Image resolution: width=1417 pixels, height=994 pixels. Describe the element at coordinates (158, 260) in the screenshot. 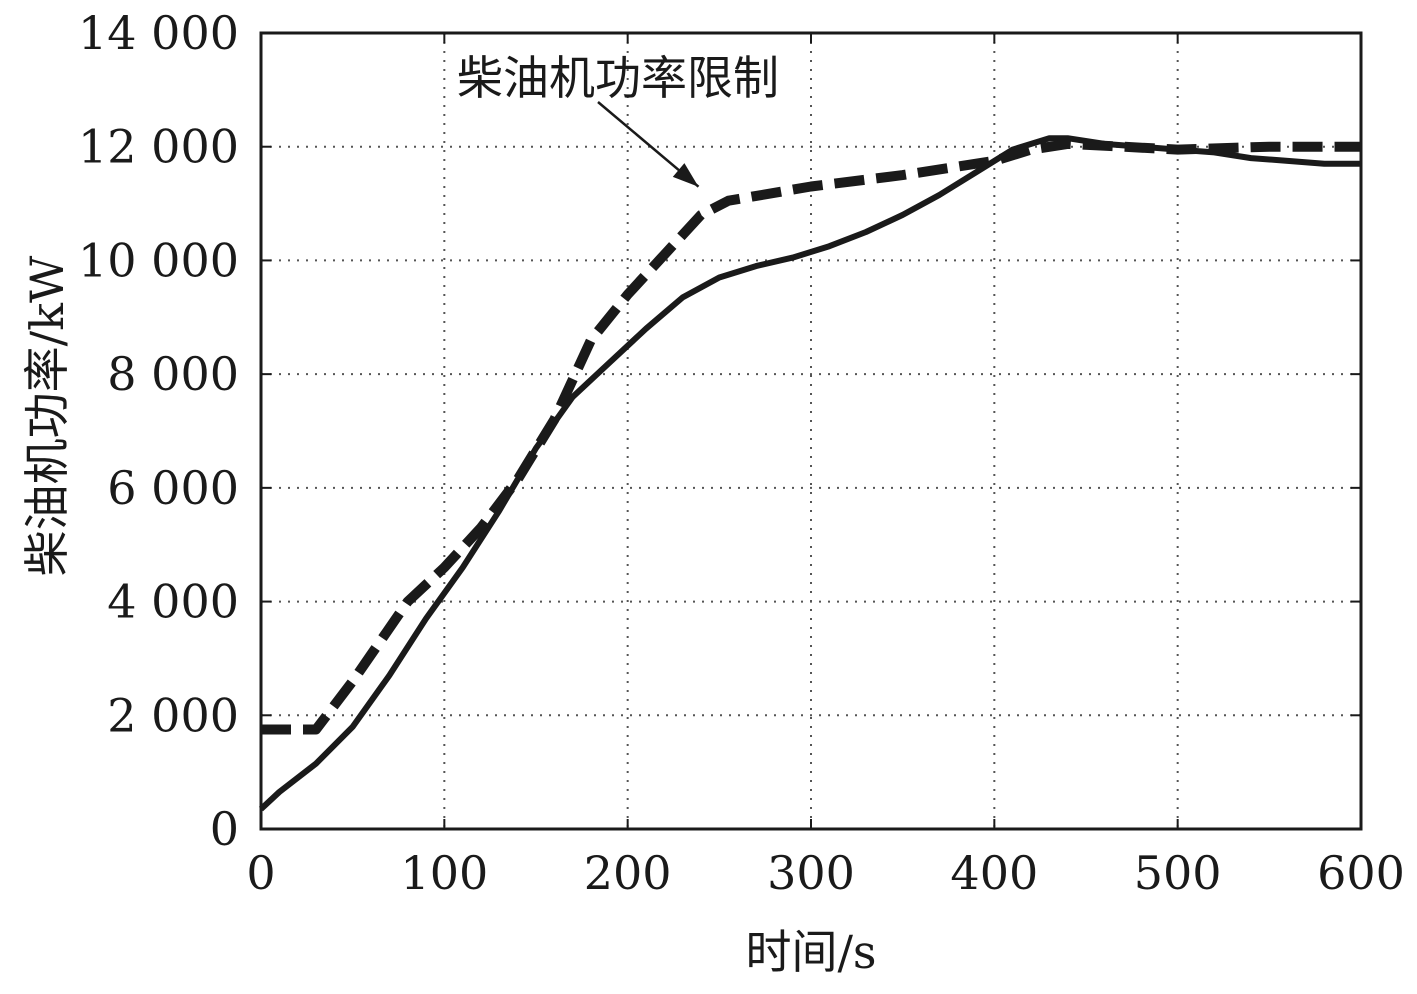

I see `y-tick-label: 10 000` at that location.